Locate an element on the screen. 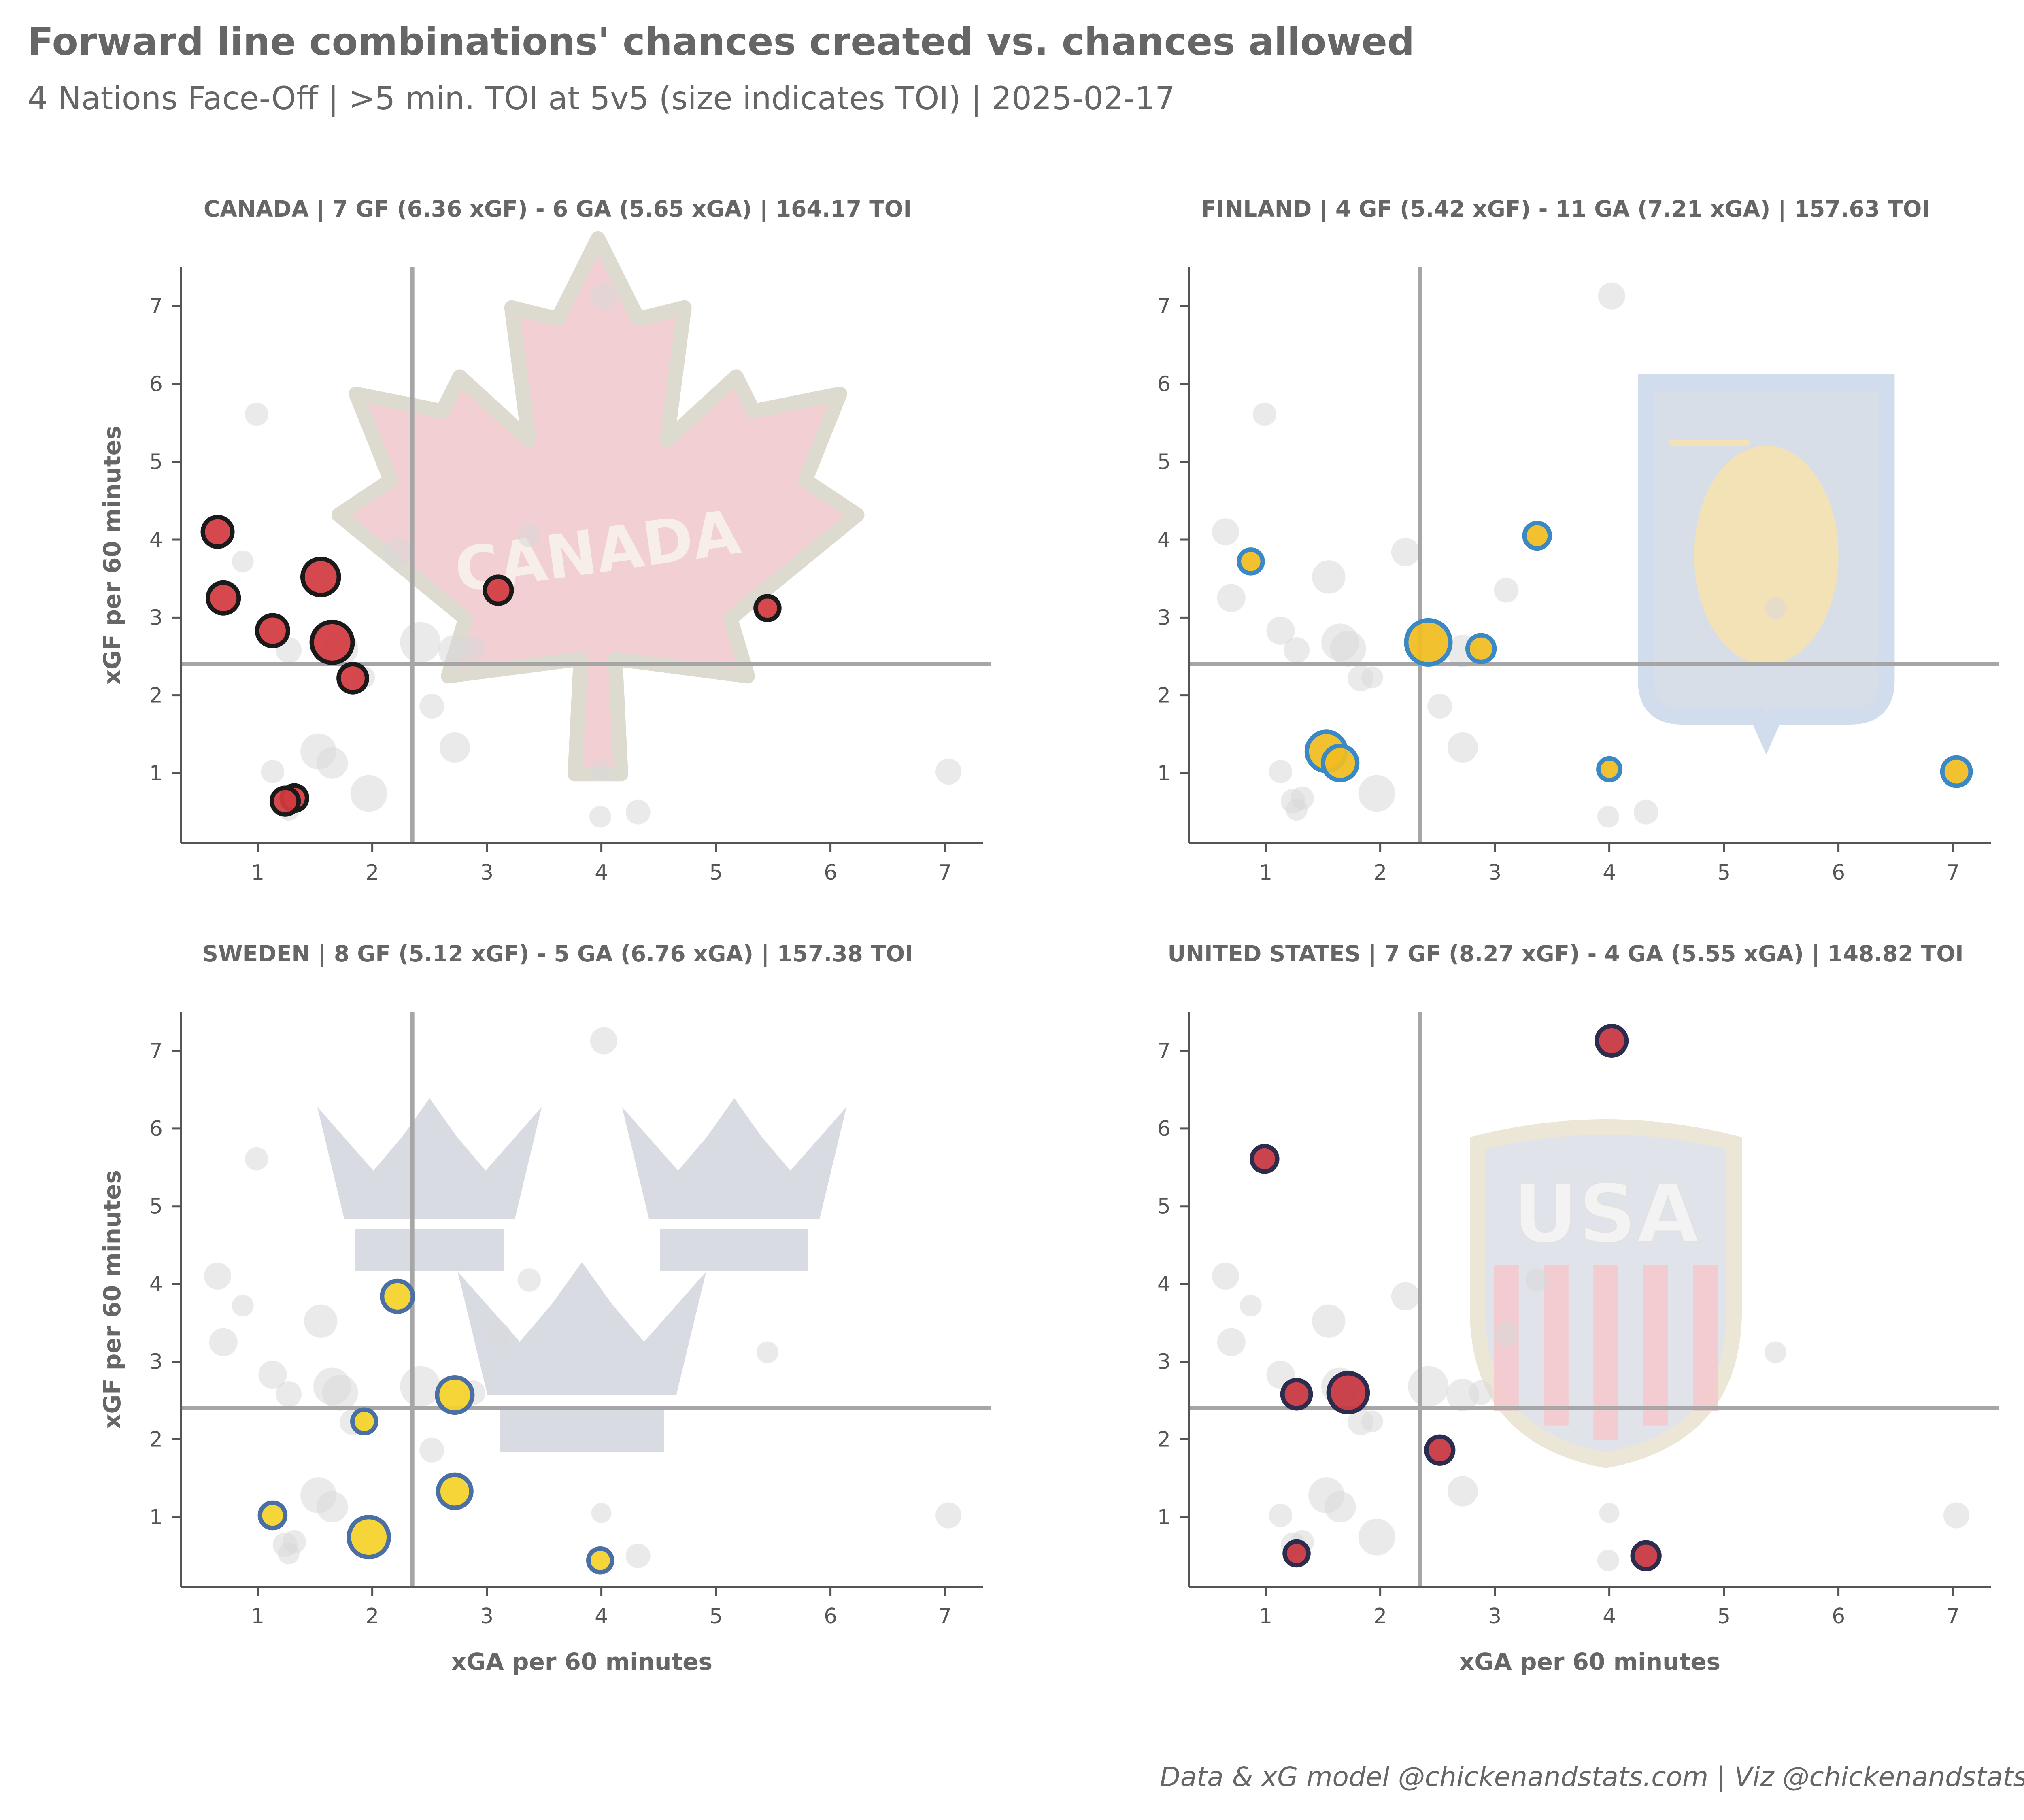 The image size is (2024, 1820). usa-shield-logo: USA is located at coordinates (1606, 1293).